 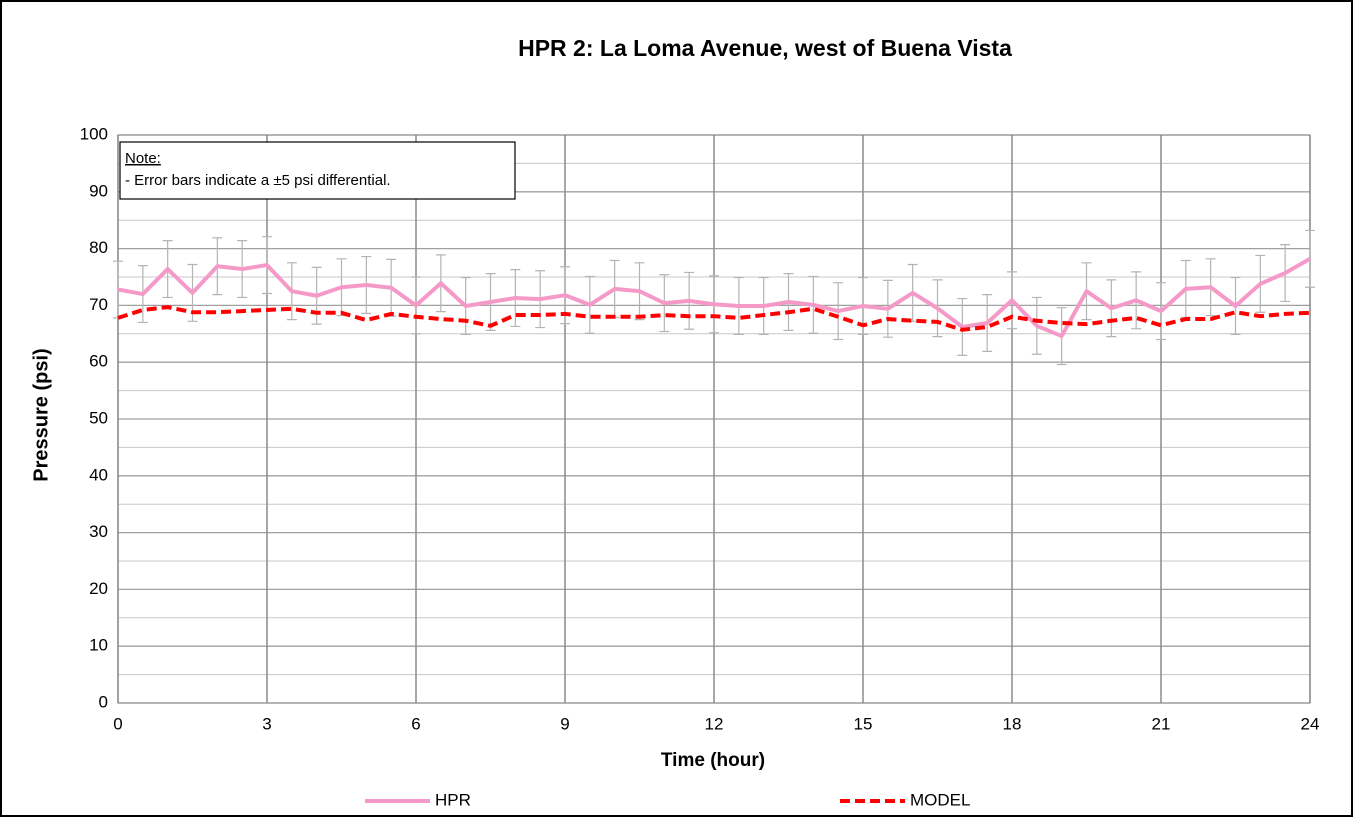 I want to click on x-tick-label: 21, so click(x=1161, y=723).